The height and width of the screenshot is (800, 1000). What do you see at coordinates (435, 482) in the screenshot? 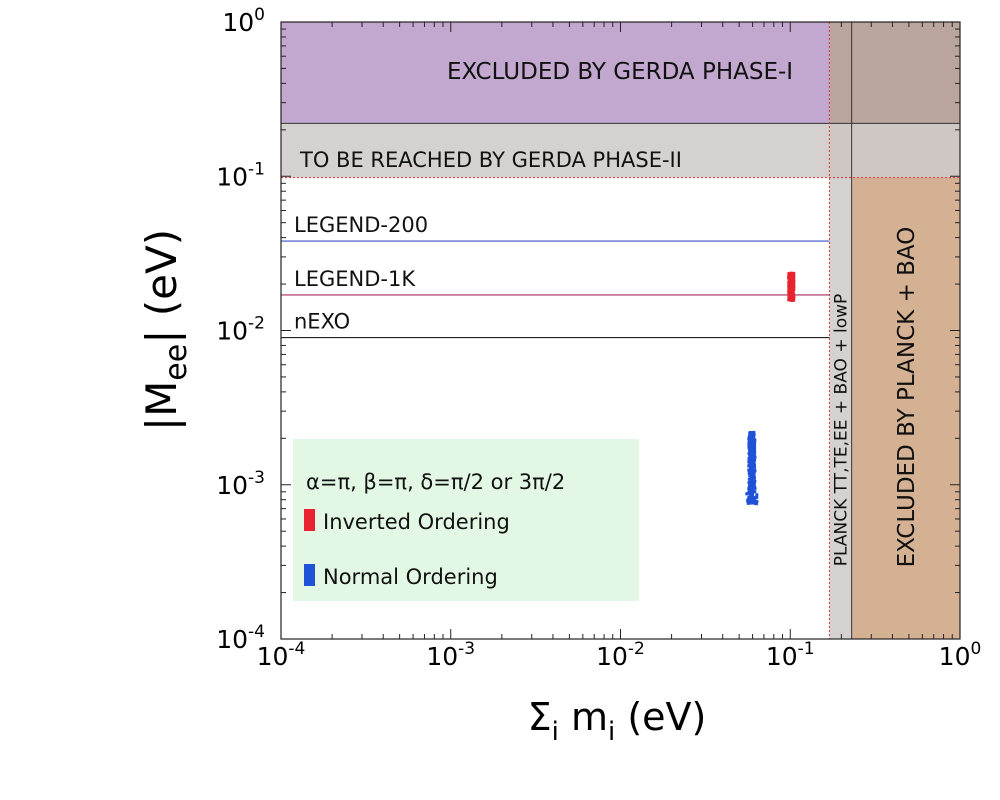
I see `legend-title: α=π, β=π, δ=π/2 or 3π/2` at bounding box center [435, 482].